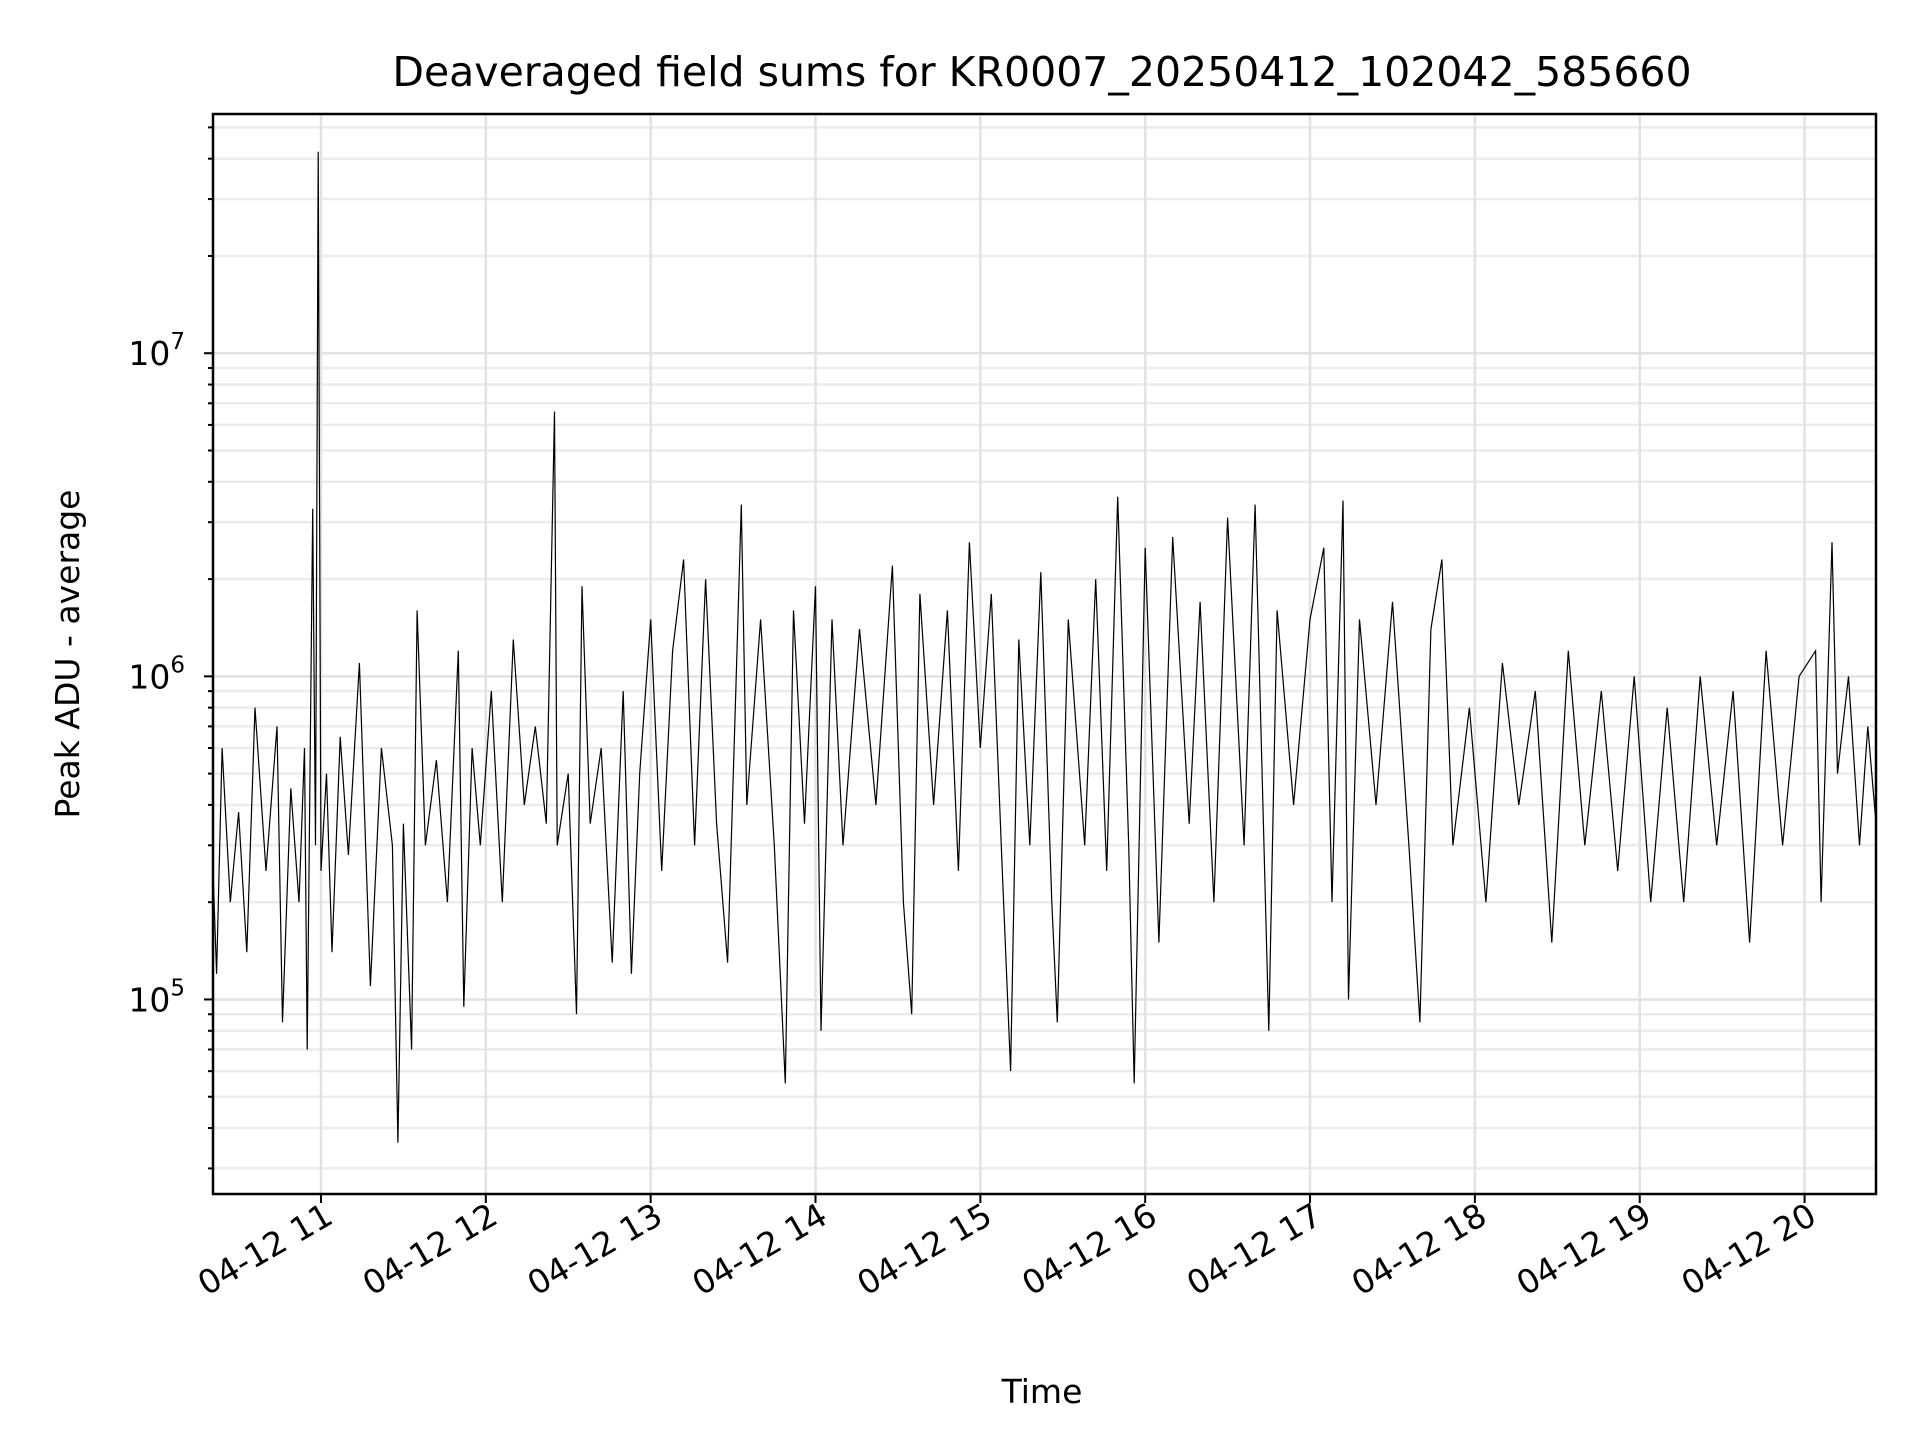 The width and height of the screenshot is (1920, 1440). What do you see at coordinates (1042, 1391) in the screenshot?
I see `x-axis-label: Time` at bounding box center [1042, 1391].